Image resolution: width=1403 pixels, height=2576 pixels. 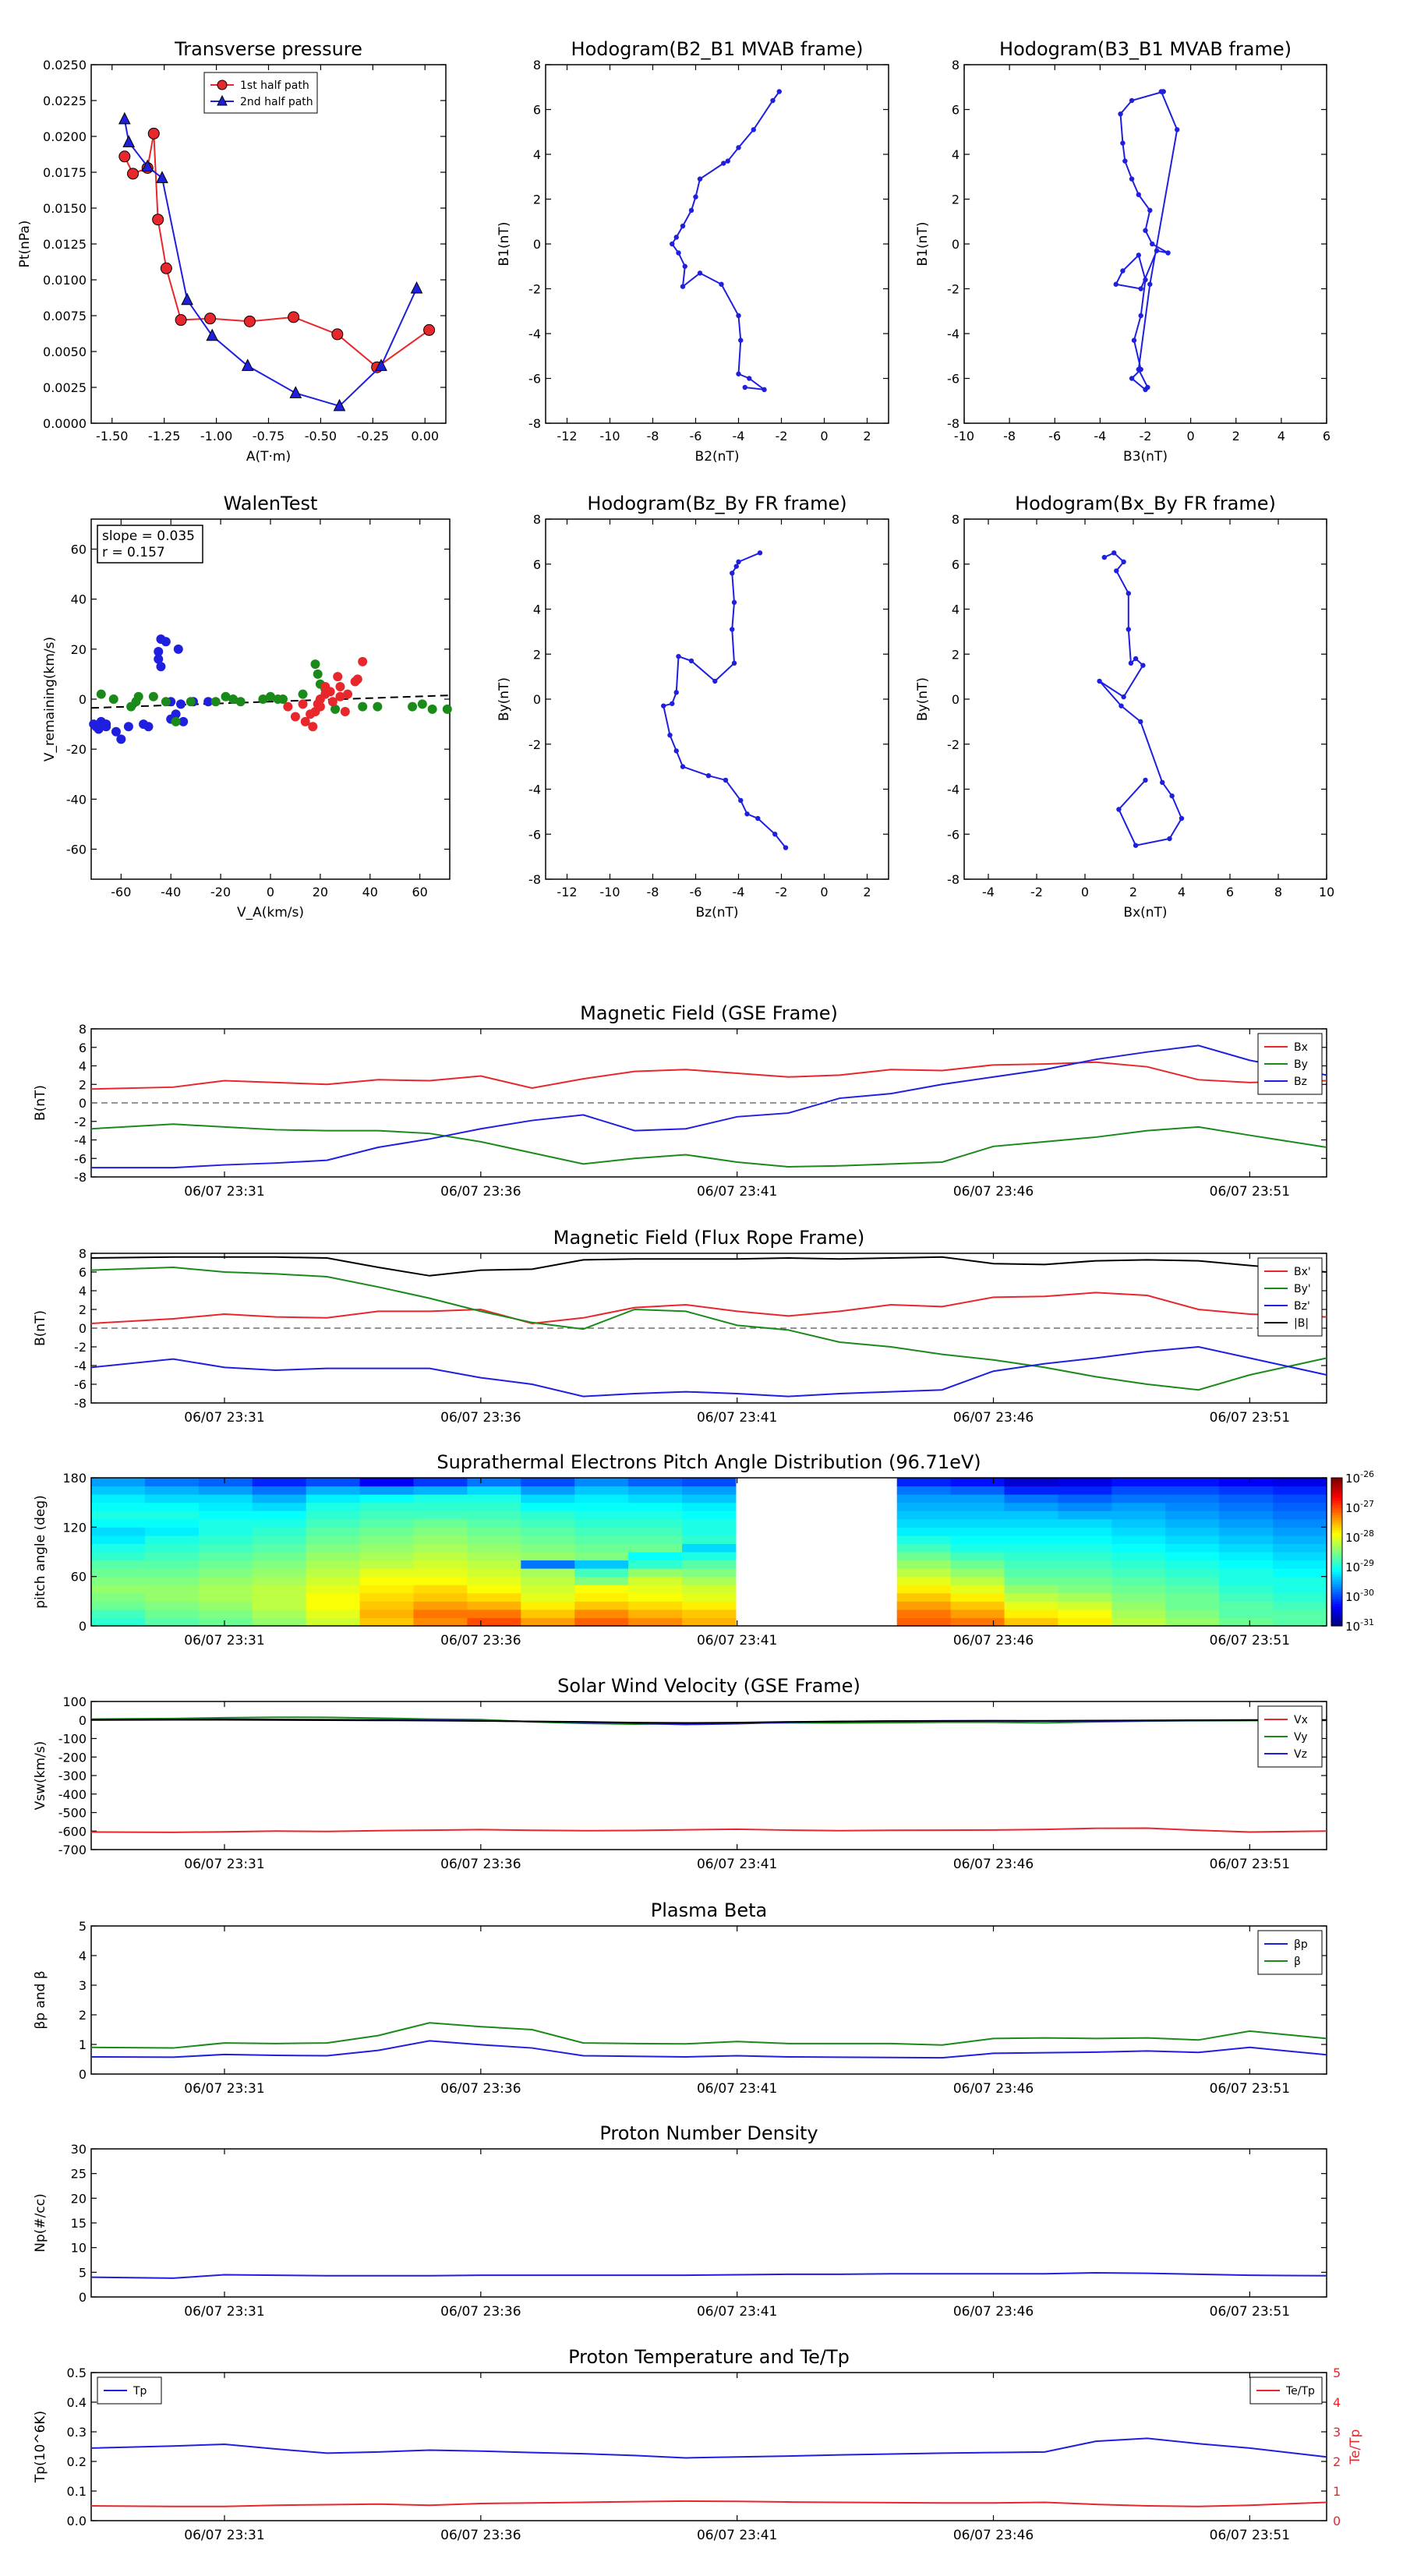 What do you see at coordinates (112, 436) in the screenshot?
I see `transverse-pressure-xtick-label: -1.50` at bounding box center [112, 436].